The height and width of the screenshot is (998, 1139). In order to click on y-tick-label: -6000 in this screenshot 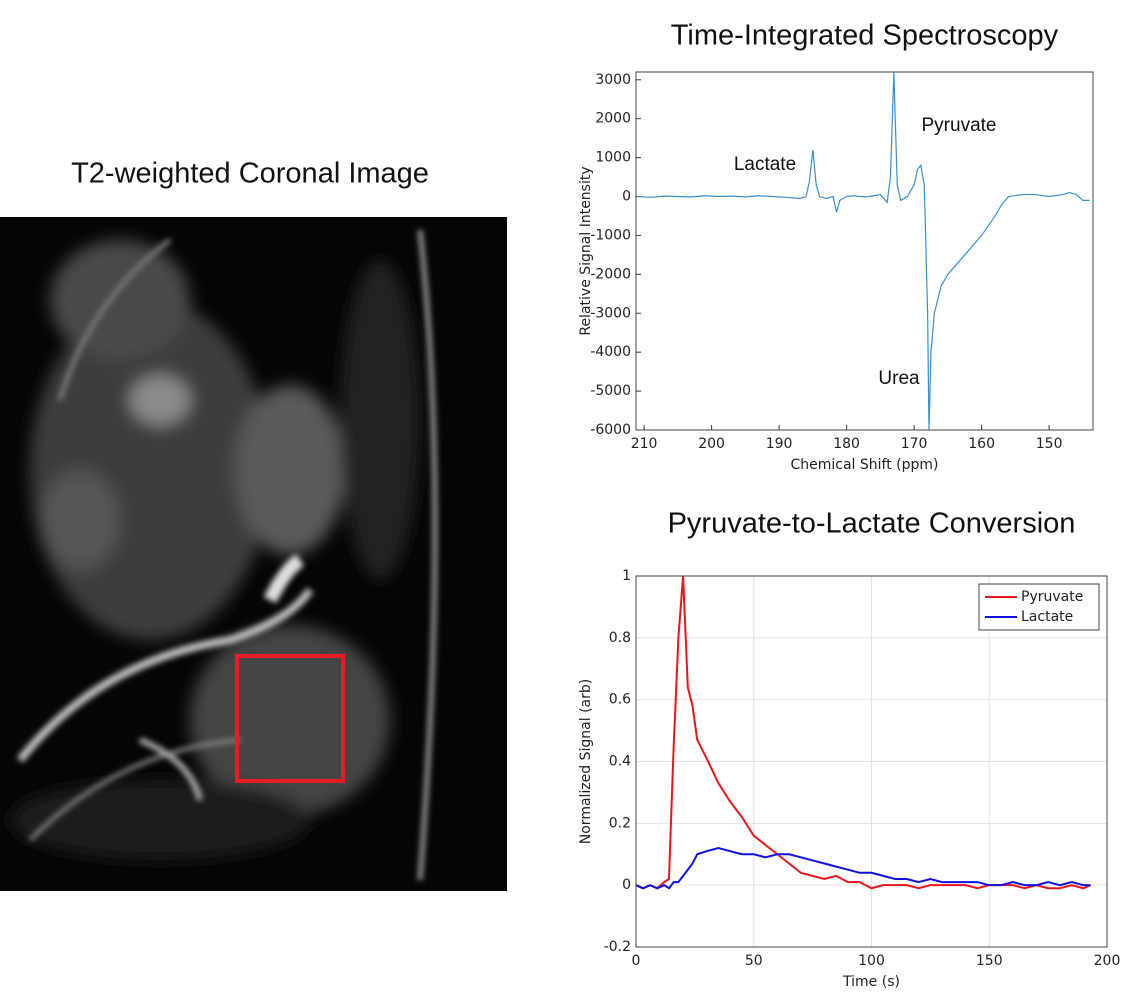, I will do `click(610, 430)`.